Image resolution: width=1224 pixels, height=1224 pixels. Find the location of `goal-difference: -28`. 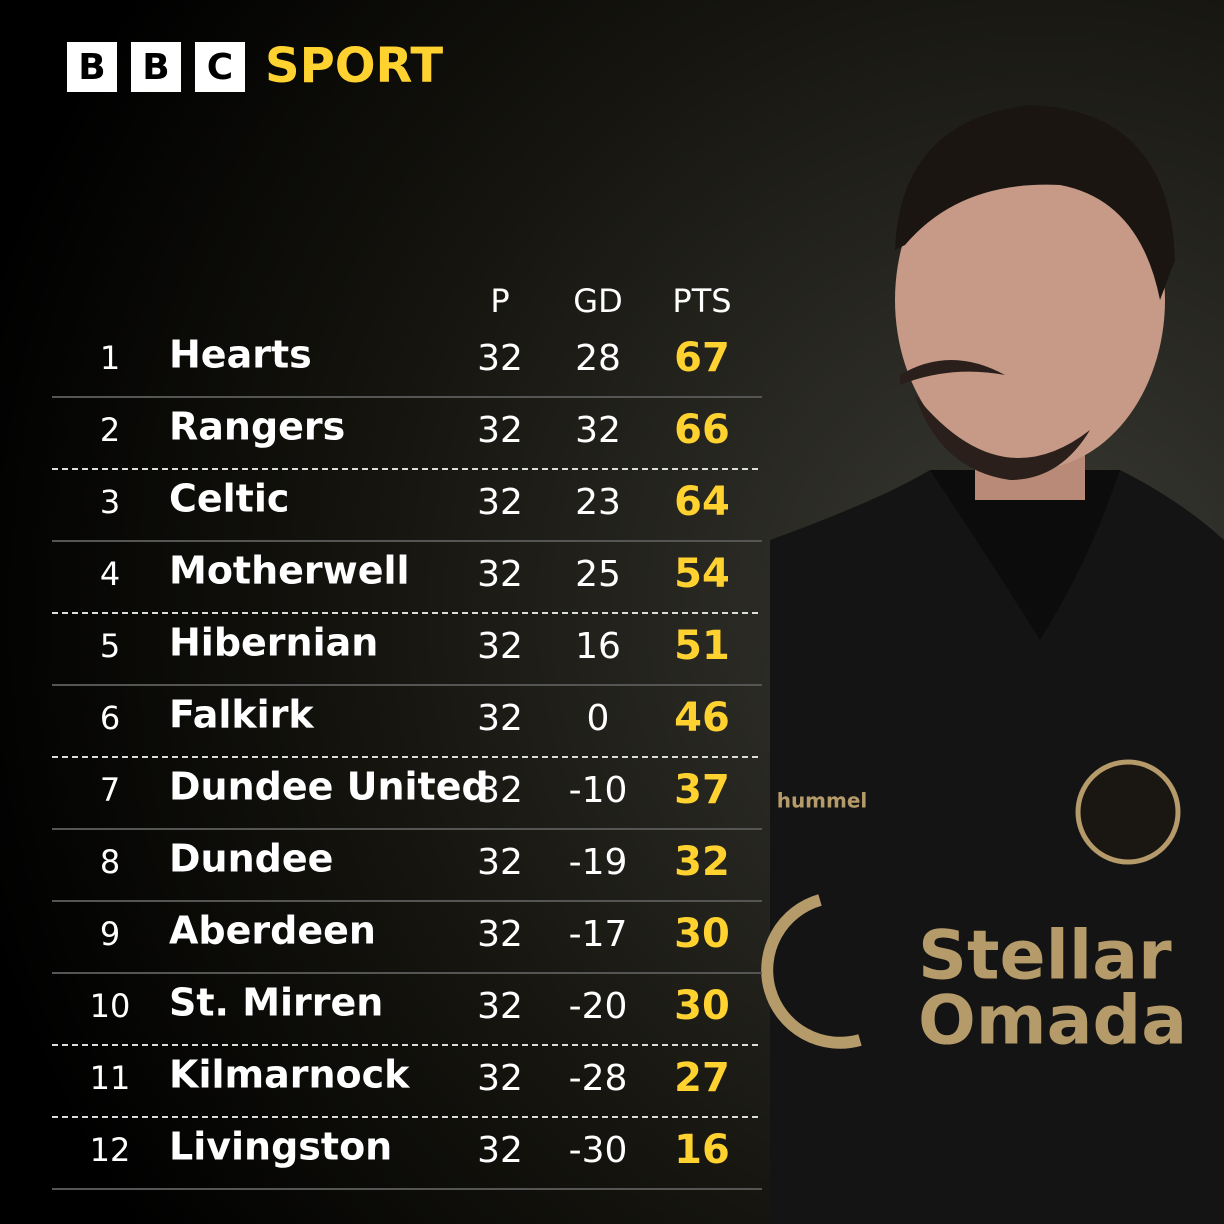

goal-difference: -28 is located at coordinates (598, 1078).